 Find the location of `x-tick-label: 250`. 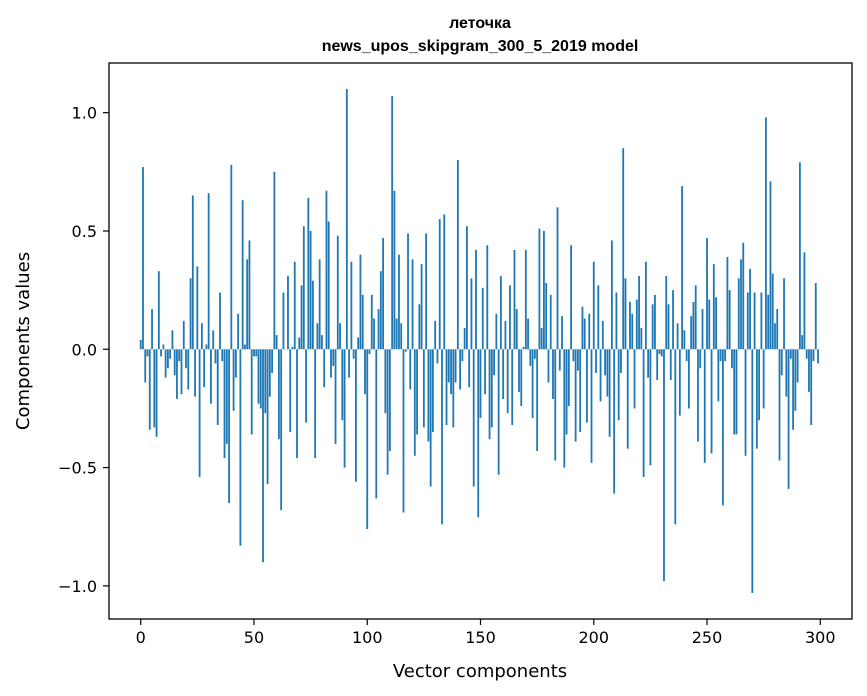

x-tick-label: 250 is located at coordinates (707, 637).